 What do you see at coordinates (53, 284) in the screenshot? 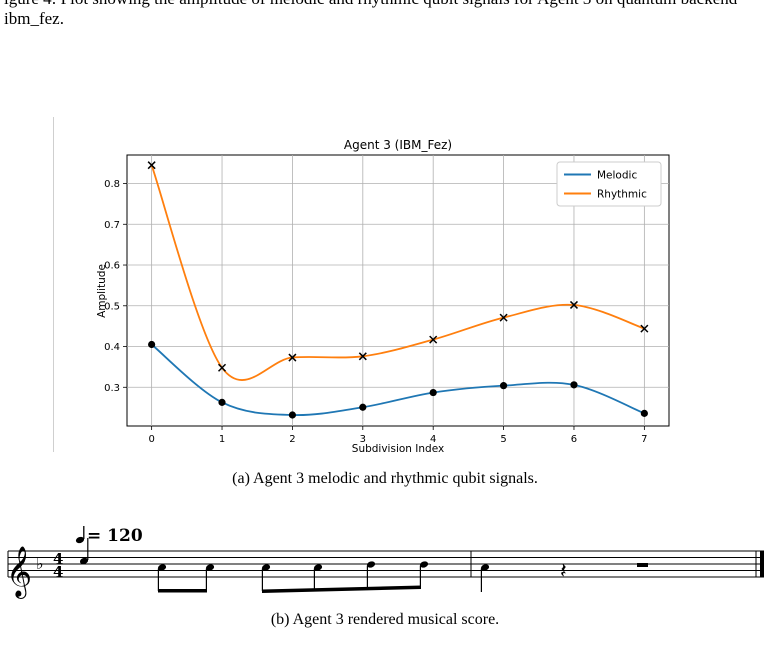
I see `panel-divider` at bounding box center [53, 284].